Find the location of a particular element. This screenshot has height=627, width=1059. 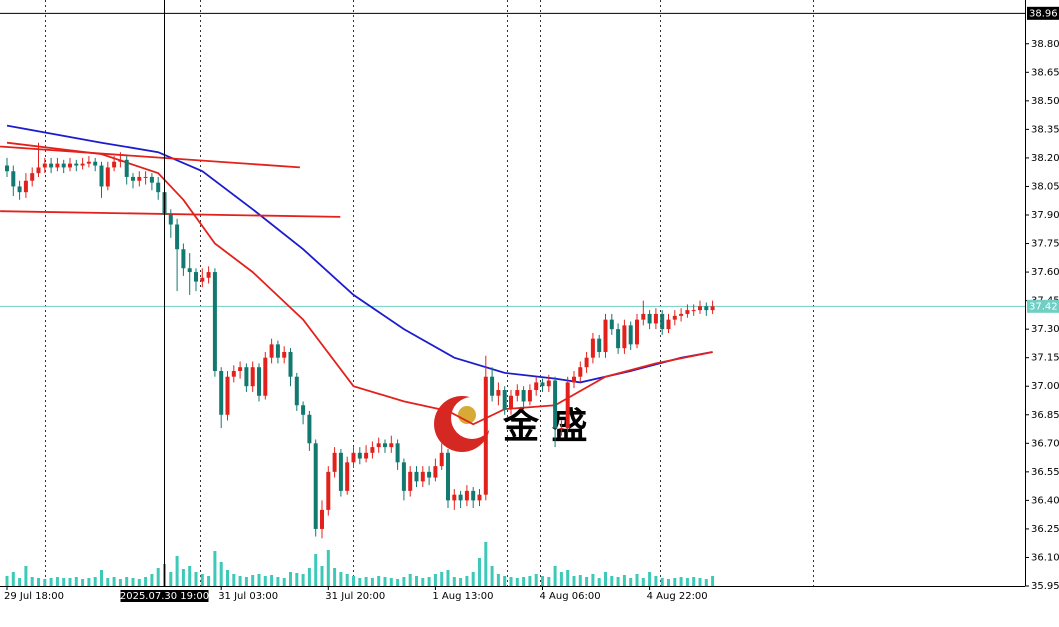

crosshair-label: 2025.07.30 19:00 is located at coordinates (164, 596).